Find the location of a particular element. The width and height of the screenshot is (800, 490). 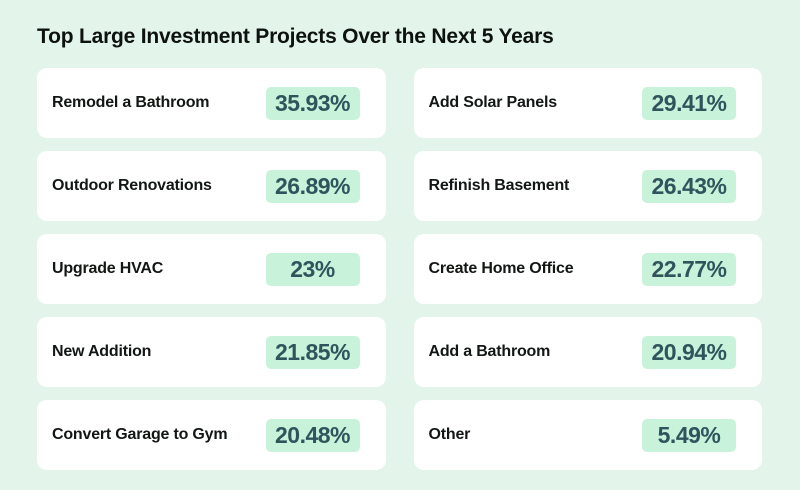

project-label: Refinish Basement is located at coordinates (499, 185).